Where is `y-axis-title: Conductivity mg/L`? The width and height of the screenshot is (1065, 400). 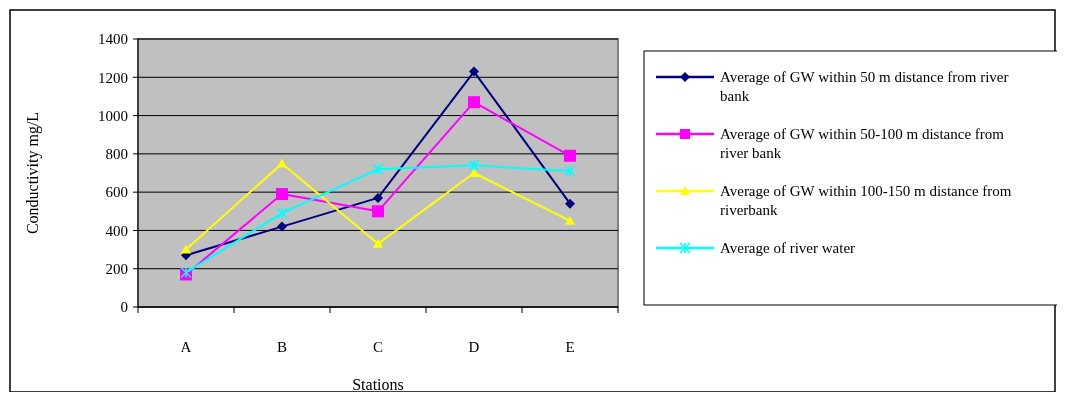 y-axis-title: Conductivity mg/L is located at coordinates (33, 173).